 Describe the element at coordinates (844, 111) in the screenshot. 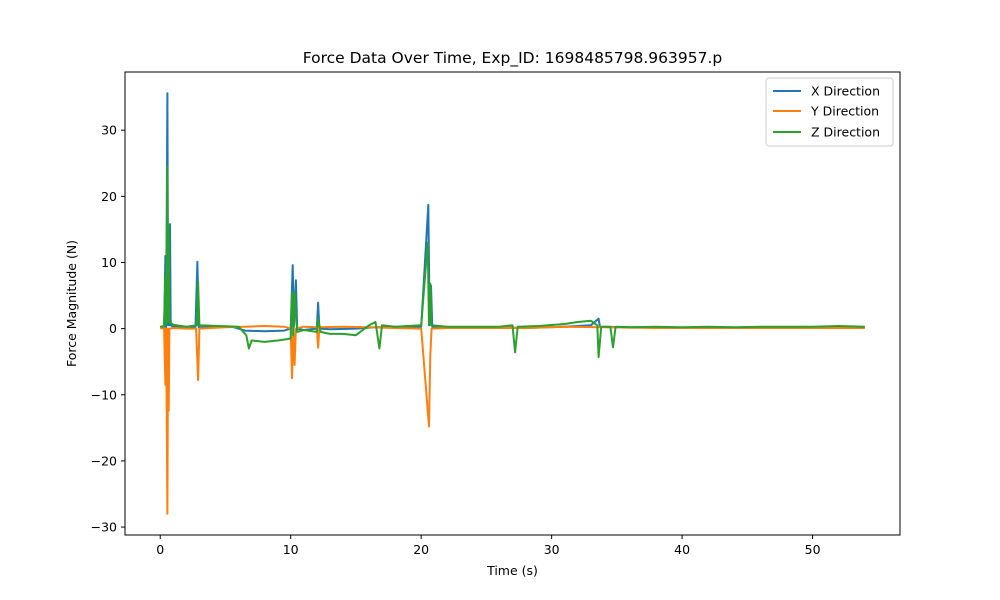

I see `legend-label-y: Y Direction` at that location.